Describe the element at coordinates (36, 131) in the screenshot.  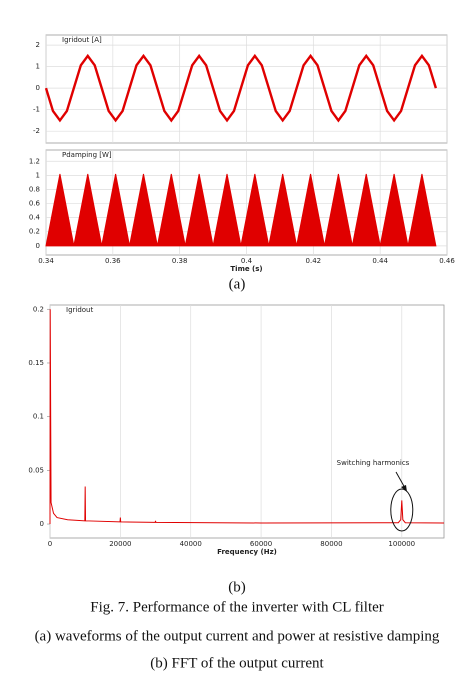
I see `y-tick-label: -2` at that location.